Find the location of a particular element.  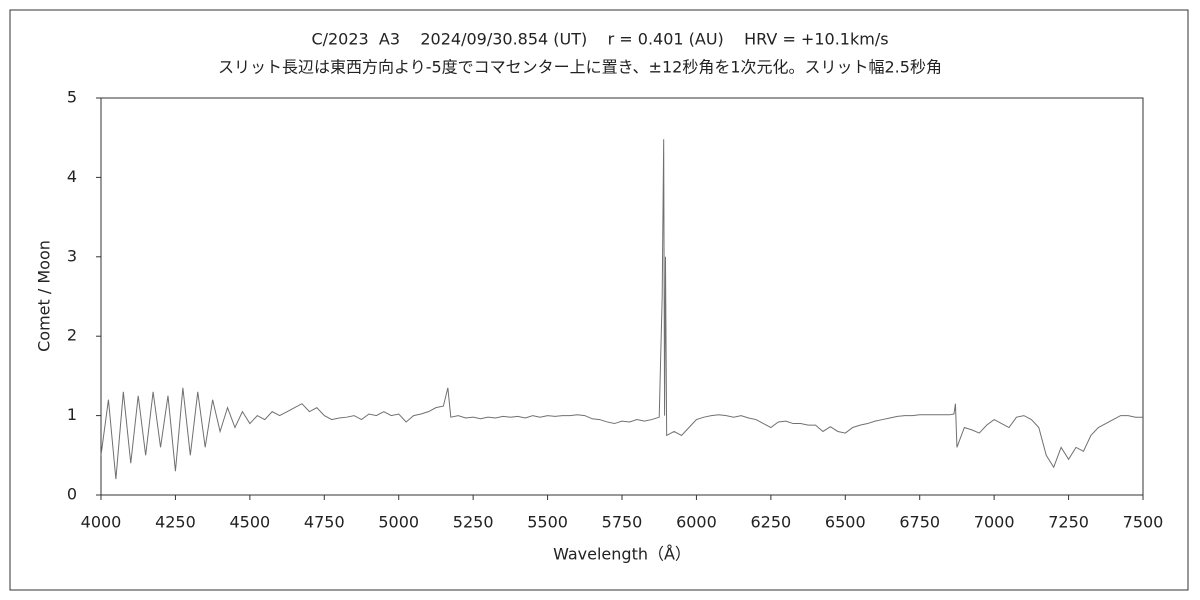

y-tick-label: 3 is located at coordinates (72, 255).